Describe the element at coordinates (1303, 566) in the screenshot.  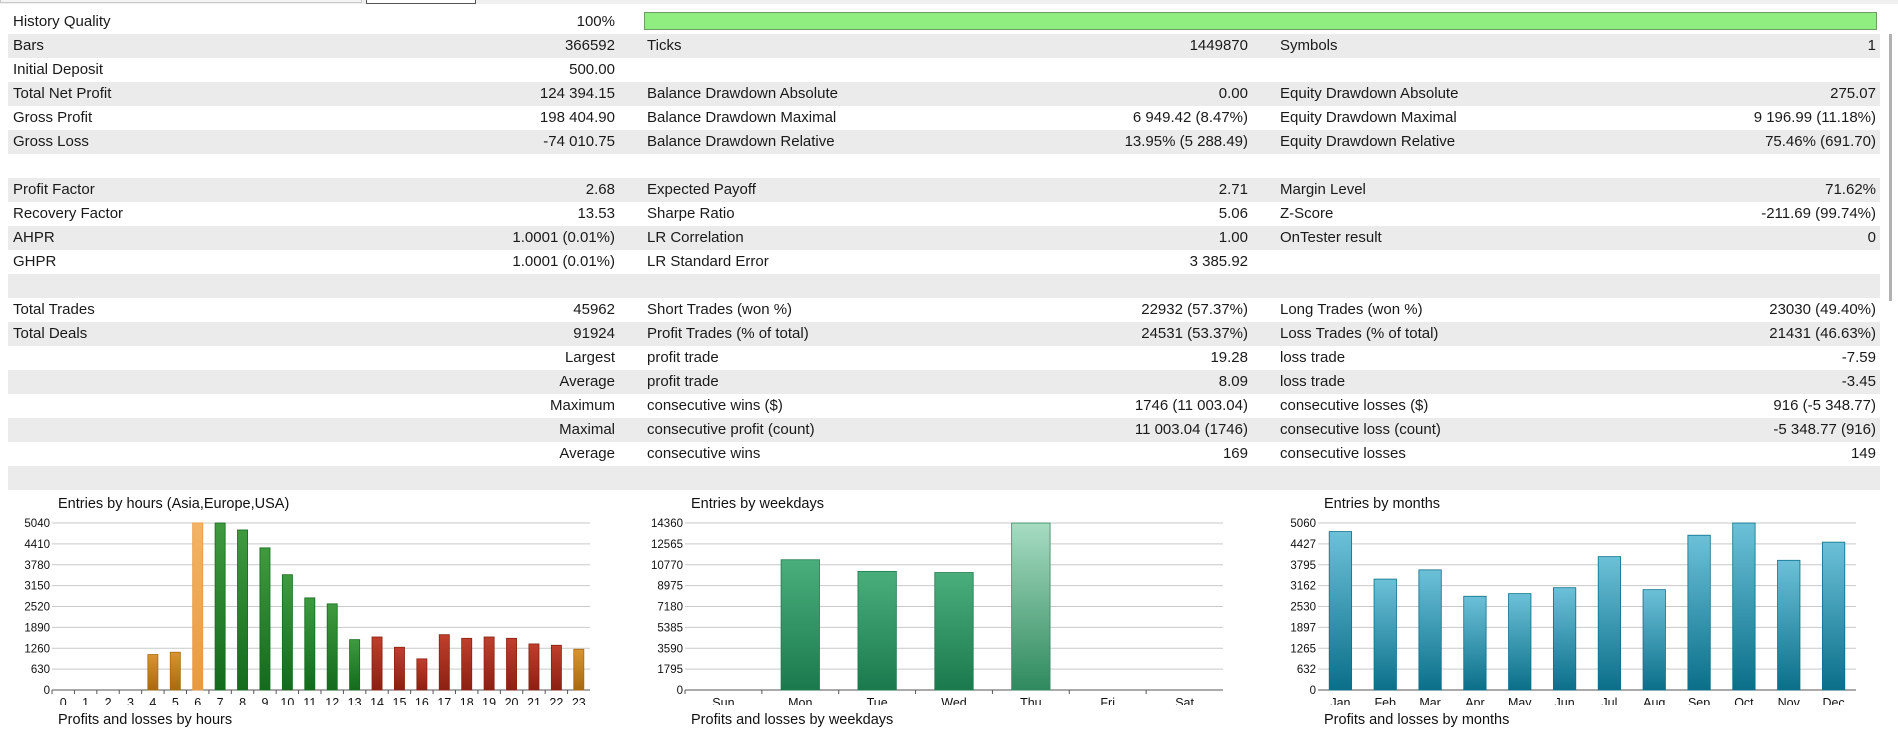
I see `y-tick-label: 3795` at that location.